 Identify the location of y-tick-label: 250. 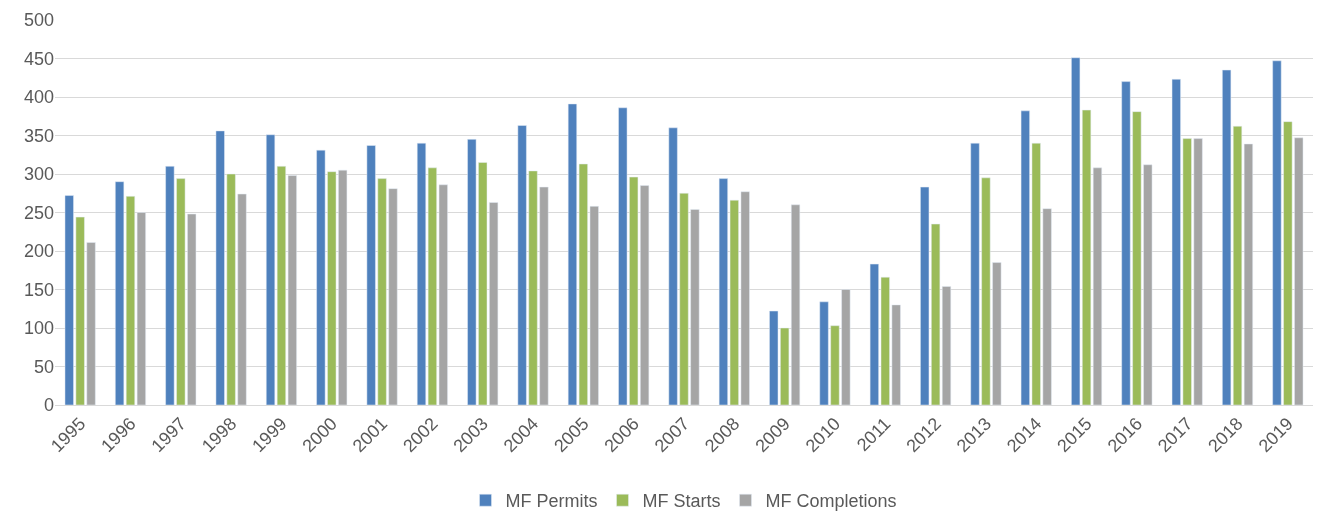
(38, 212).